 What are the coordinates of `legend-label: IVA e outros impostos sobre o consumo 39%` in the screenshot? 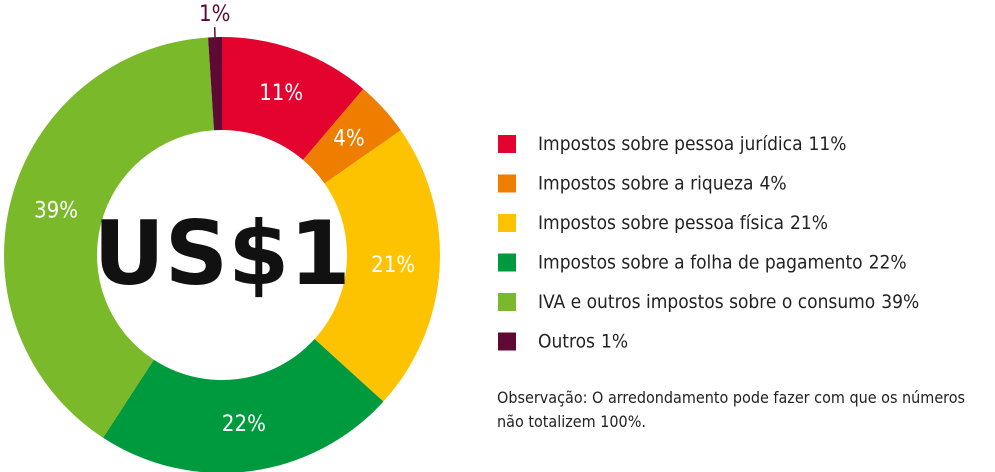 It's located at (728, 302).